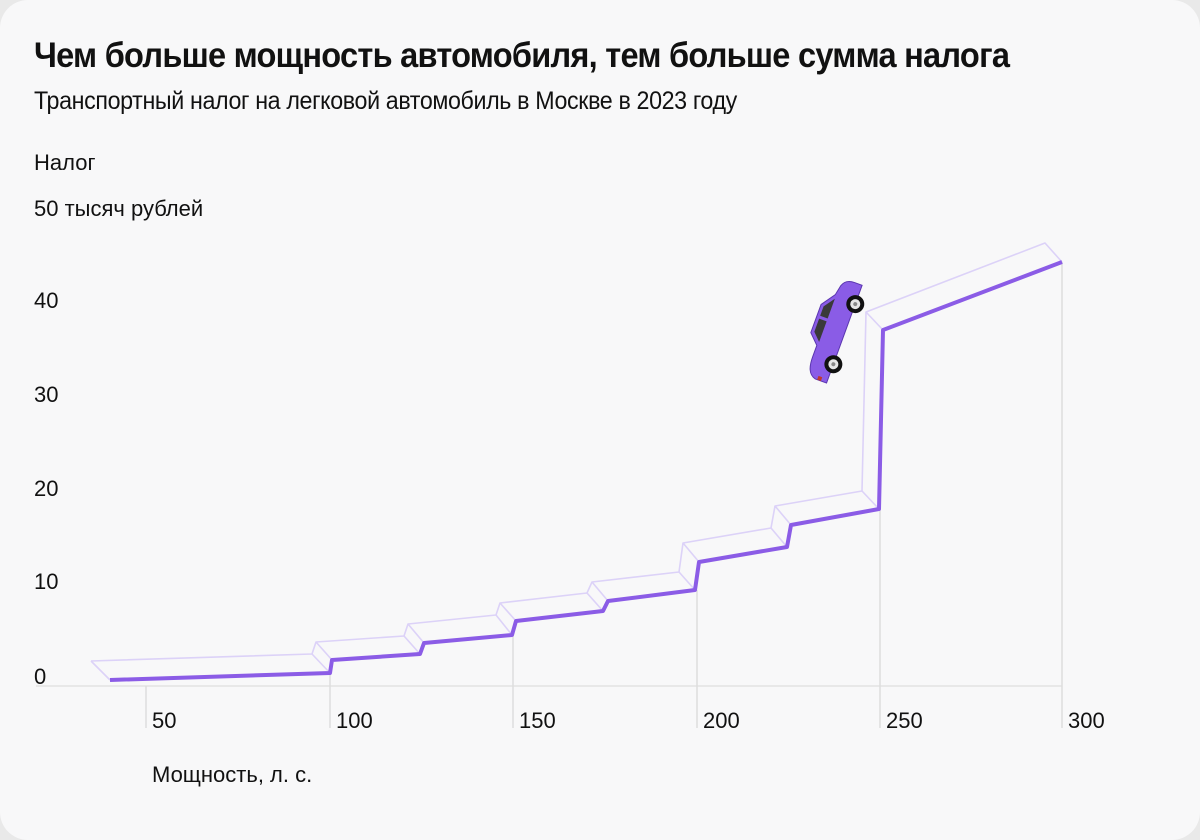 The height and width of the screenshot is (840, 1200). Describe the element at coordinates (354, 720) in the screenshot. I see `x-tick-100: 100` at that location.